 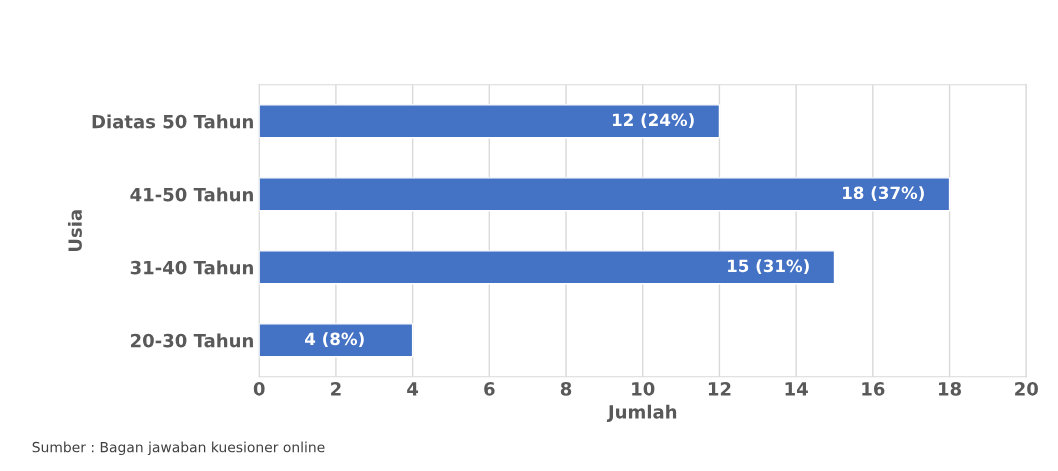 What do you see at coordinates (191, 267) in the screenshot?
I see `y-tick-label: 31-40 Tahun` at bounding box center [191, 267].